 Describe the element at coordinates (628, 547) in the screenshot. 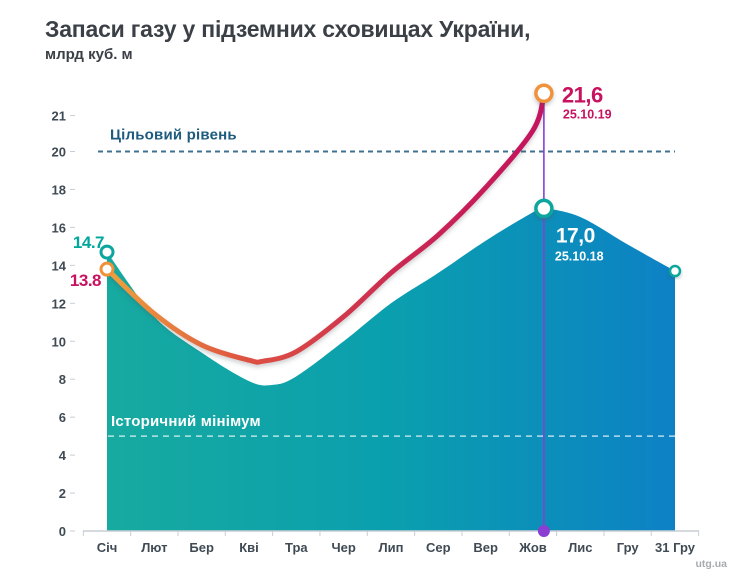

I see `x-axis-label: Гру` at that location.